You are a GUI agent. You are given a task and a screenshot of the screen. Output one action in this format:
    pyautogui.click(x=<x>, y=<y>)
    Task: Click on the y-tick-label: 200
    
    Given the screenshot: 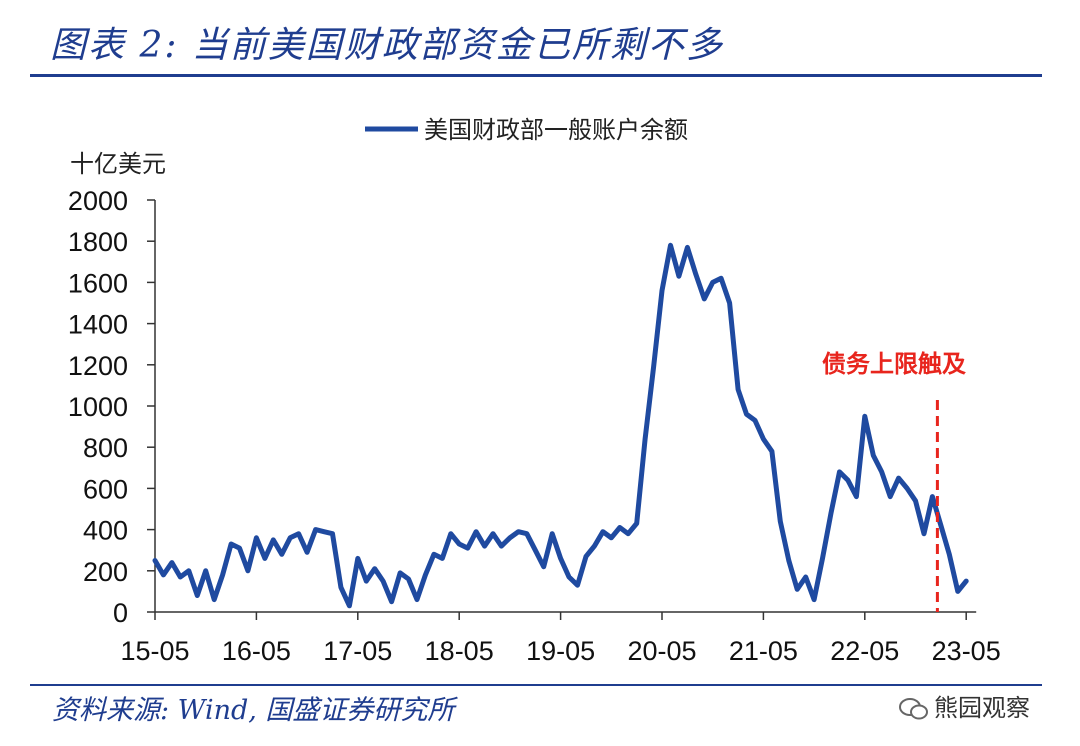 What is the action you would take?
    pyautogui.click(x=105, y=572)
    